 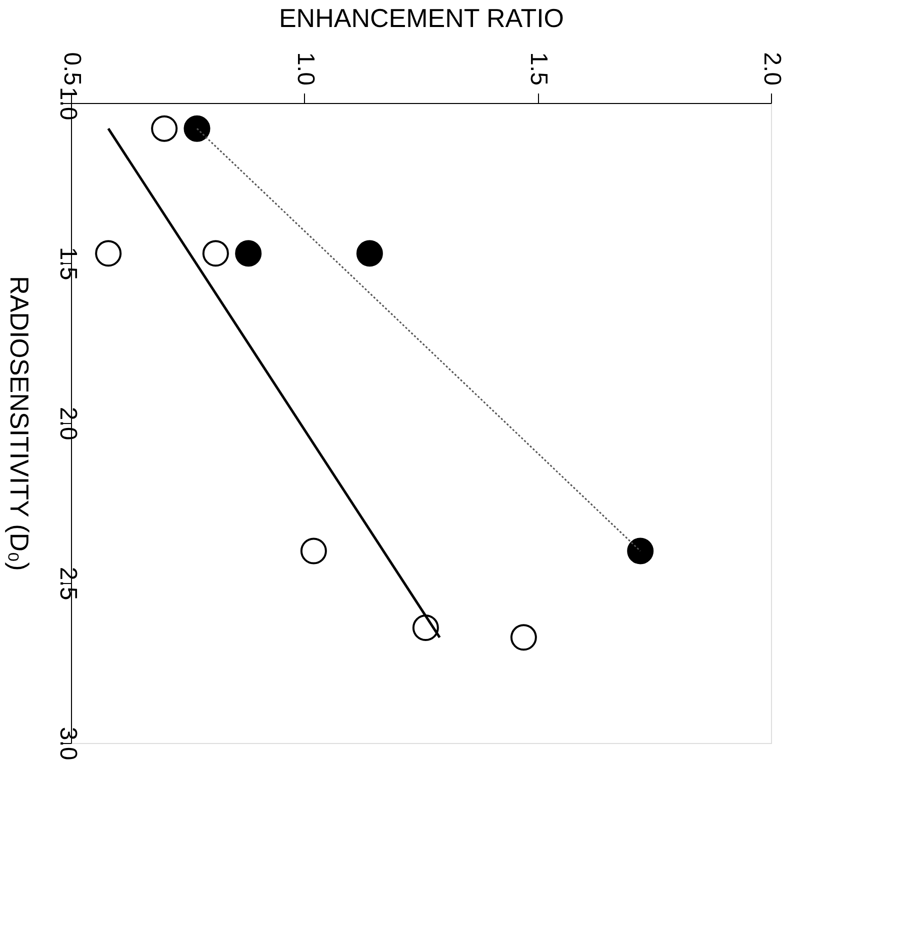 I want to click on y-tick-label: 2.5, so click(x=68, y=583).